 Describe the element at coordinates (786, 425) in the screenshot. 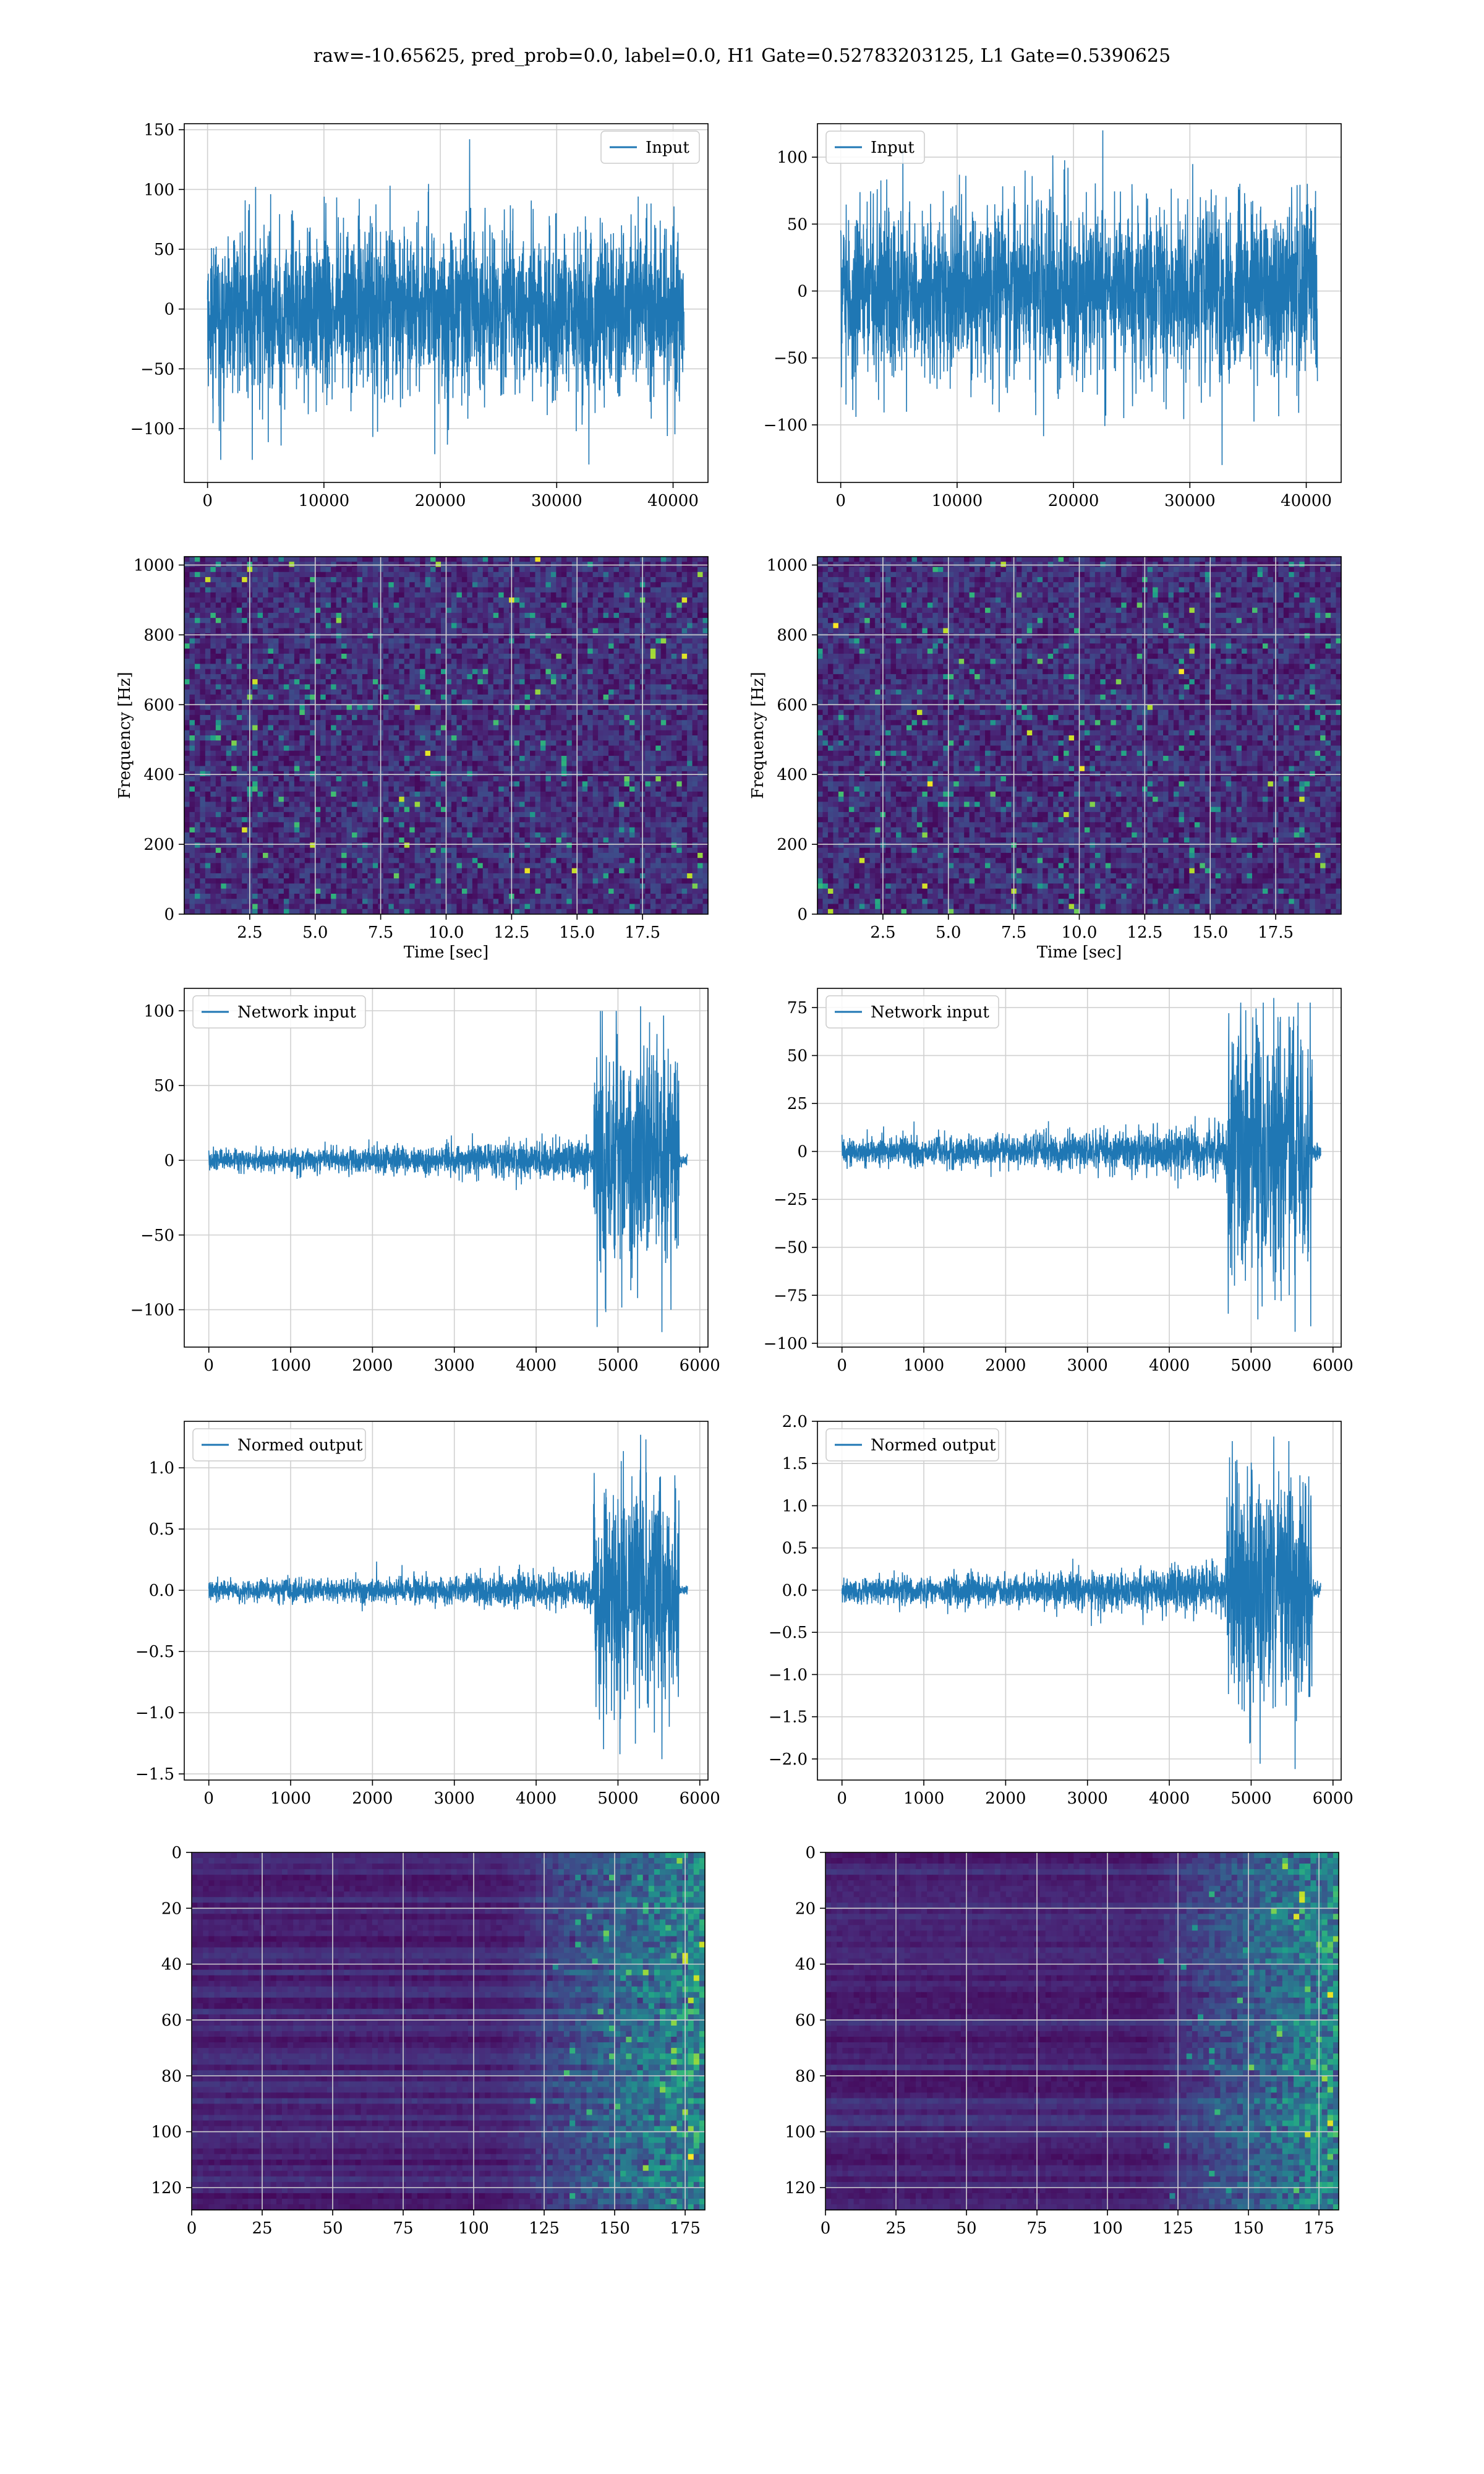

I see `y-tick-label: −100` at that location.